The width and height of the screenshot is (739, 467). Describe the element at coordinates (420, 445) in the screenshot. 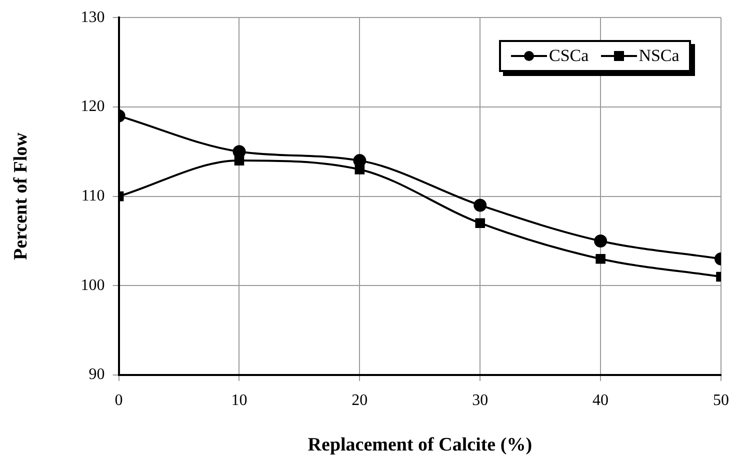

I see `x-axis-title: Replacement of Calcite (%)` at that location.